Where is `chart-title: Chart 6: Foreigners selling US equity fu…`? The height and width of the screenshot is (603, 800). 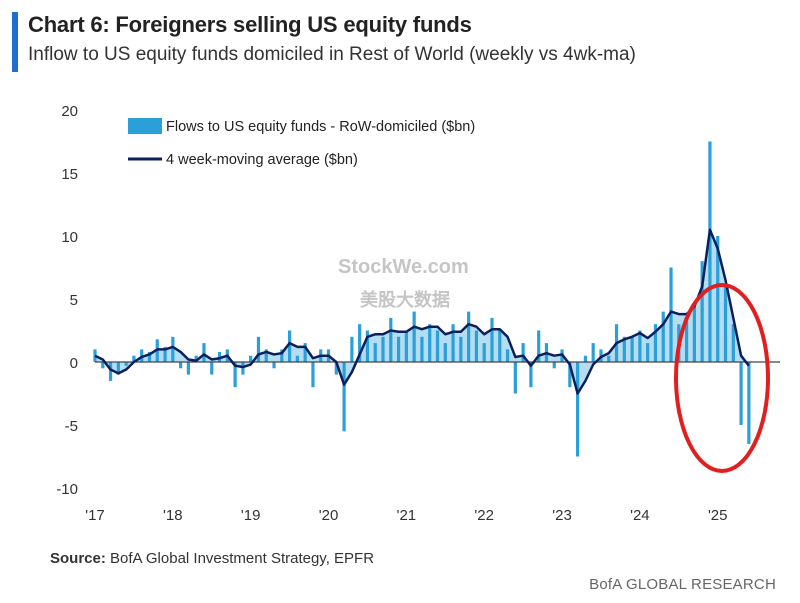
chart-title: Chart 6: Foreigners selling US equity fu… is located at coordinates (250, 24).